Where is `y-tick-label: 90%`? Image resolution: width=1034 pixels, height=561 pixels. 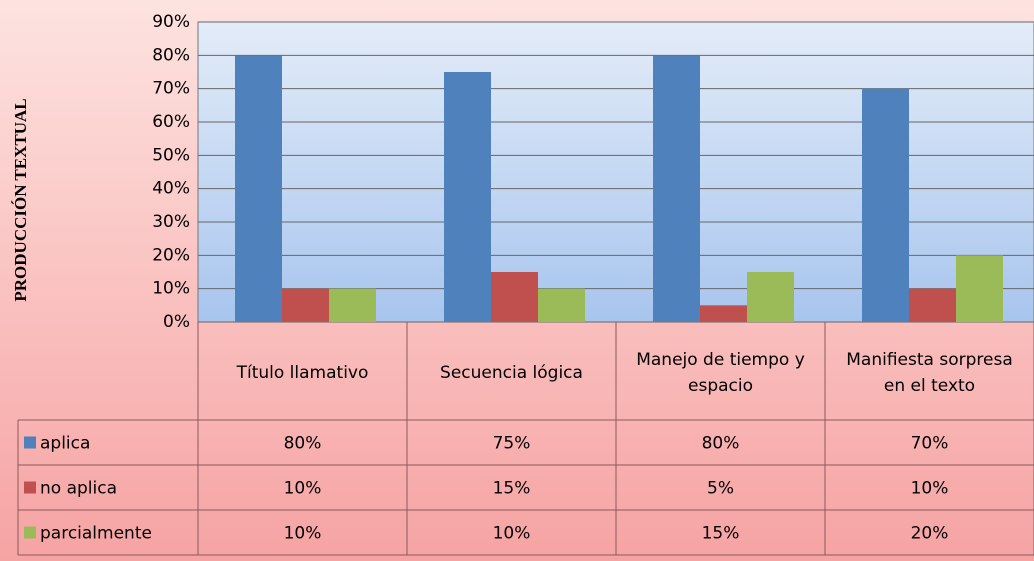 y-tick-label: 90% is located at coordinates (171, 22).